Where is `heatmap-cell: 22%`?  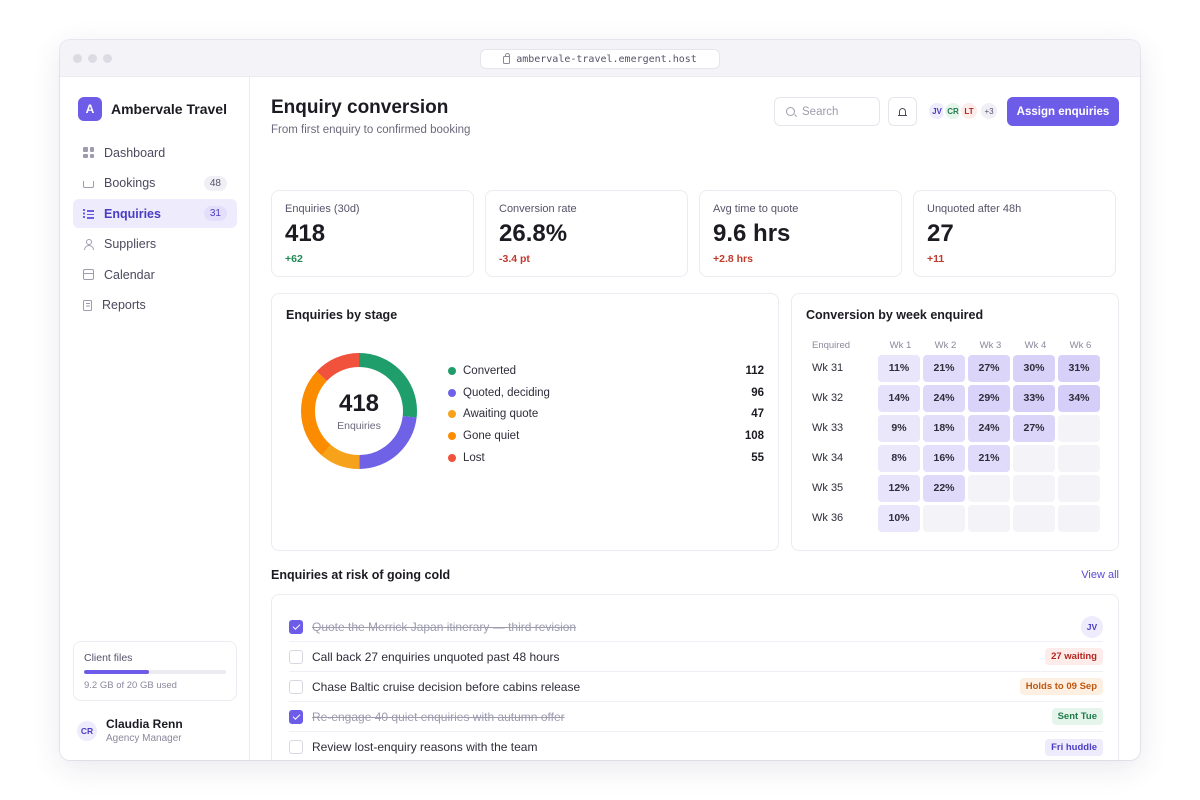 heatmap-cell: 22% is located at coordinates (944, 488).